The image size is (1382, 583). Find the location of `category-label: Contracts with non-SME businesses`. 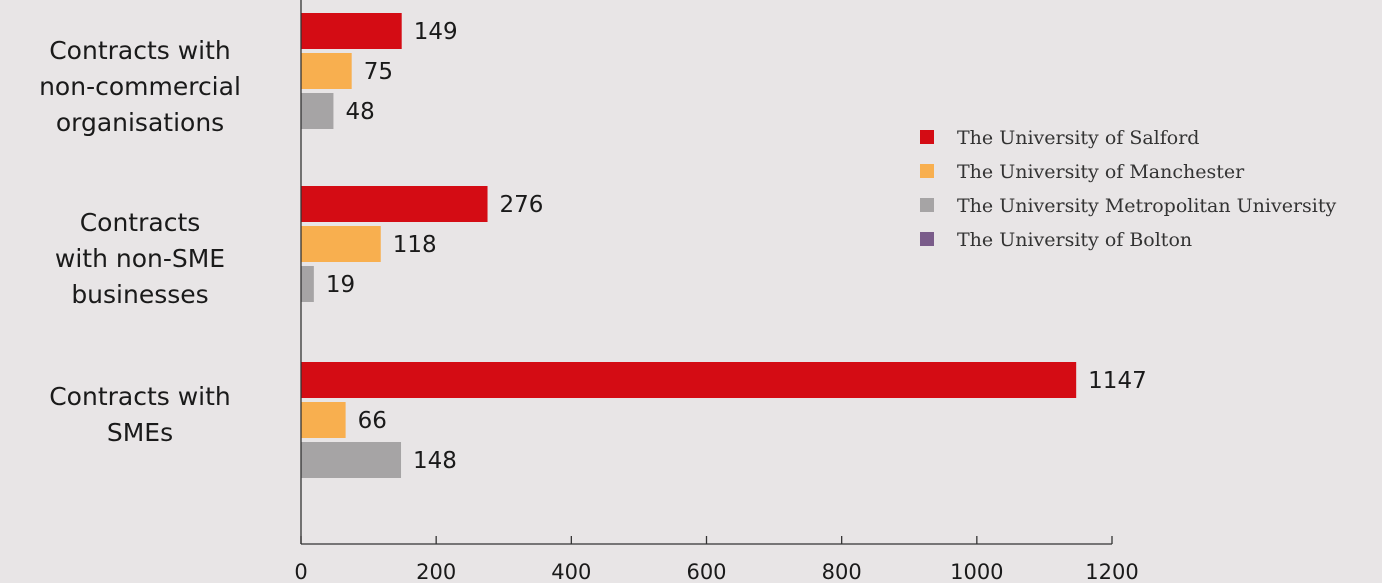

category-label: Contracts with non-SME businesses is located at coordinates (140, 258).